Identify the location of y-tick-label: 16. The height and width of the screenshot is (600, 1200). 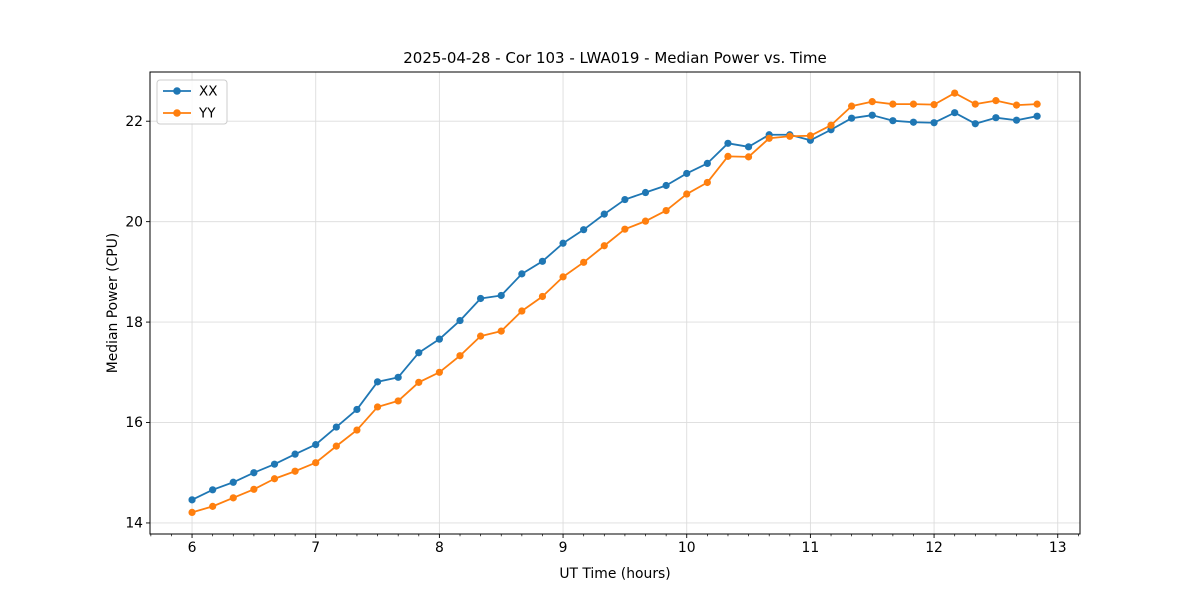
(134, 423).